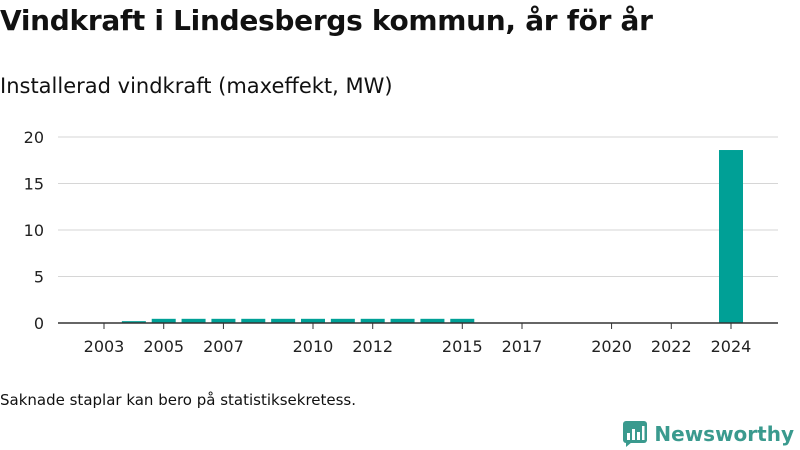 This screenshot has height=450, width=800. What do you see at coordinates (223, 346) in the screenshot?
I see `x-tick-label: 2007` at bounding box center [223, 346].